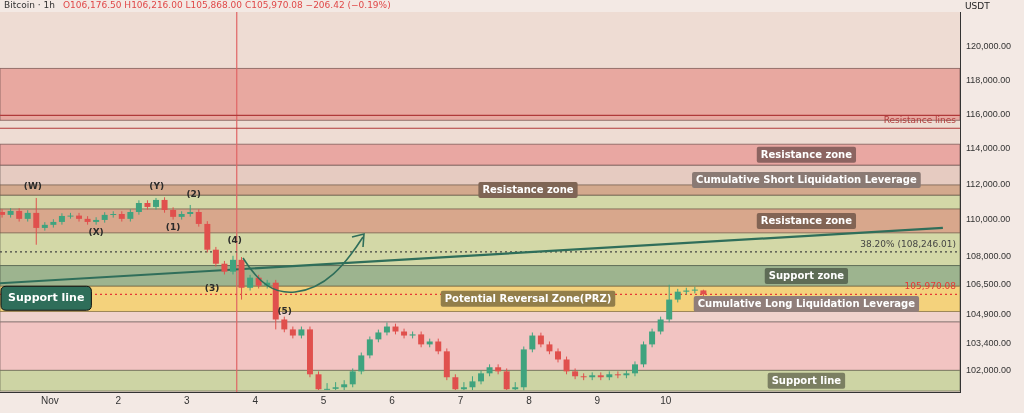  Describe the element at coordinates (597, 400) in the screenshot. I see `x-tick-label: 9` at that location.